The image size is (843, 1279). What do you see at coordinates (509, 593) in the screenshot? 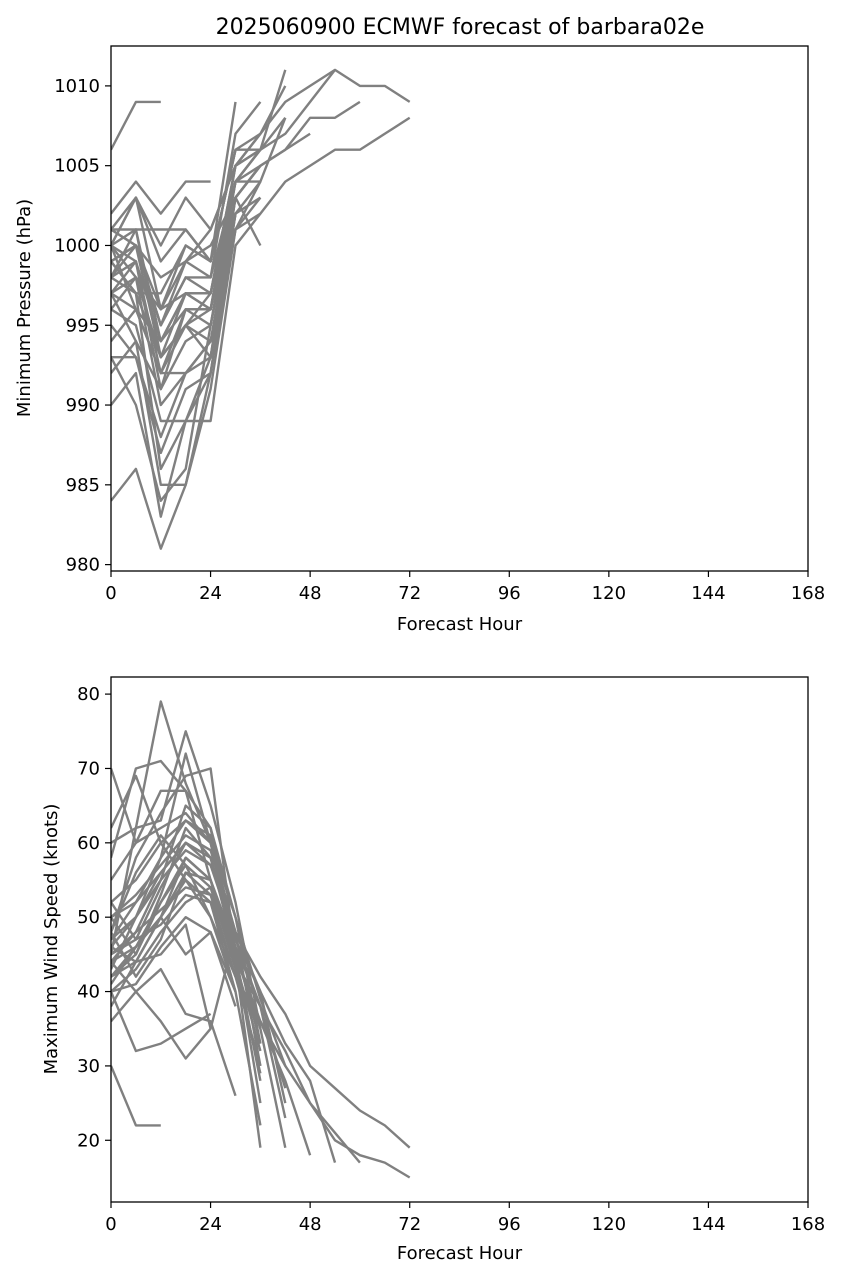
I see `pressure-x-tick-label: 96` at bounding box center [509, 593].